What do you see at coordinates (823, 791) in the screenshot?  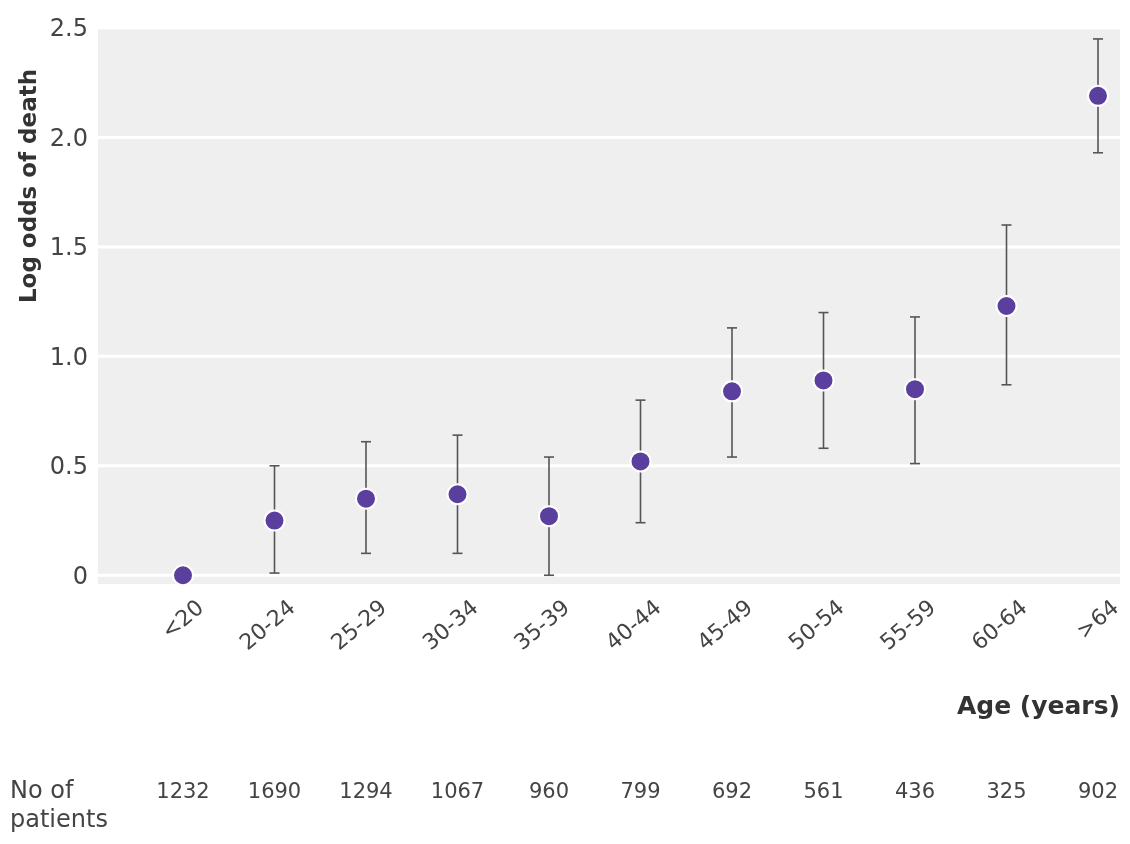 I see `text: 561` at bounding box center [823, 791].